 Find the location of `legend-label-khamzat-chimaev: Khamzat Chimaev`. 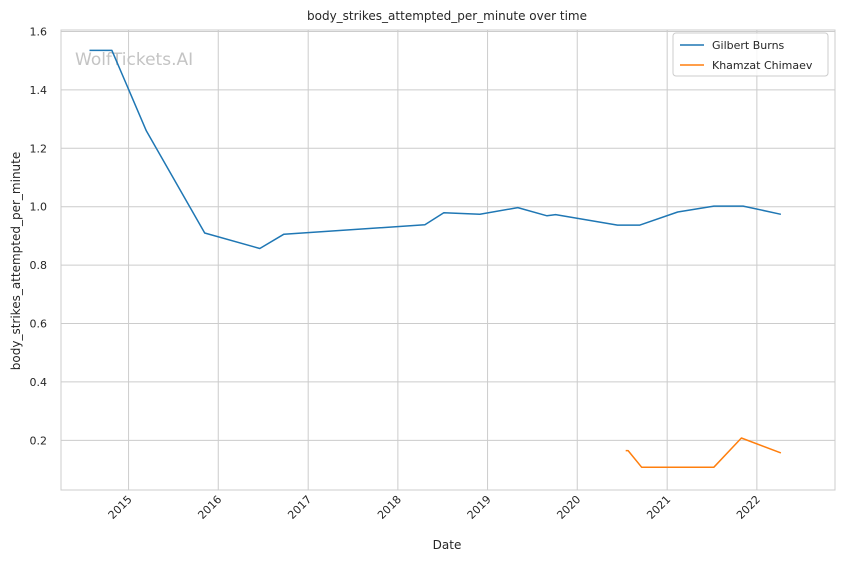

legend-label-khamzat-chimaev: Khamzat Chimaev is located at coordinates (762, 65).